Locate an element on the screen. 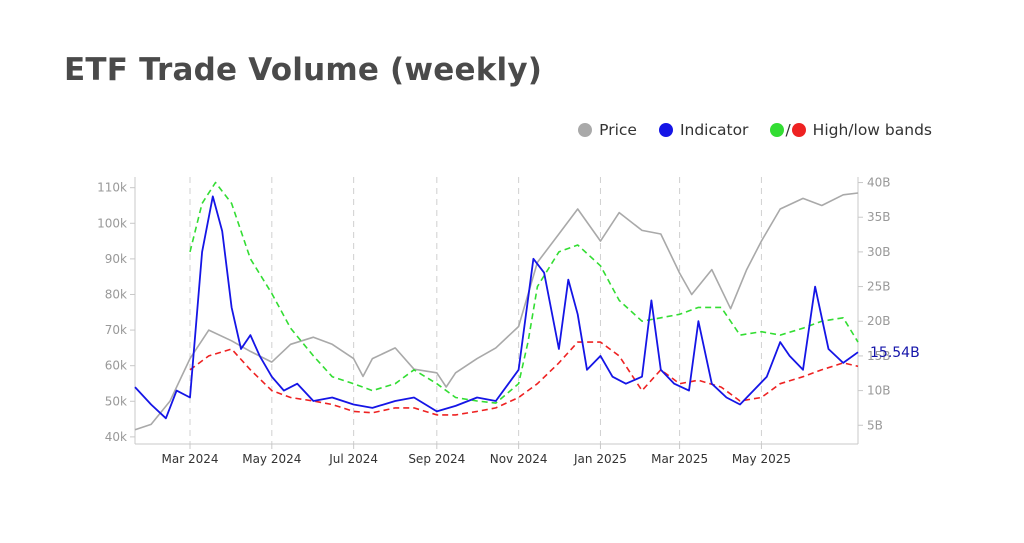  left-axis-tick-label: 110k is located at coordinates (112, 188).